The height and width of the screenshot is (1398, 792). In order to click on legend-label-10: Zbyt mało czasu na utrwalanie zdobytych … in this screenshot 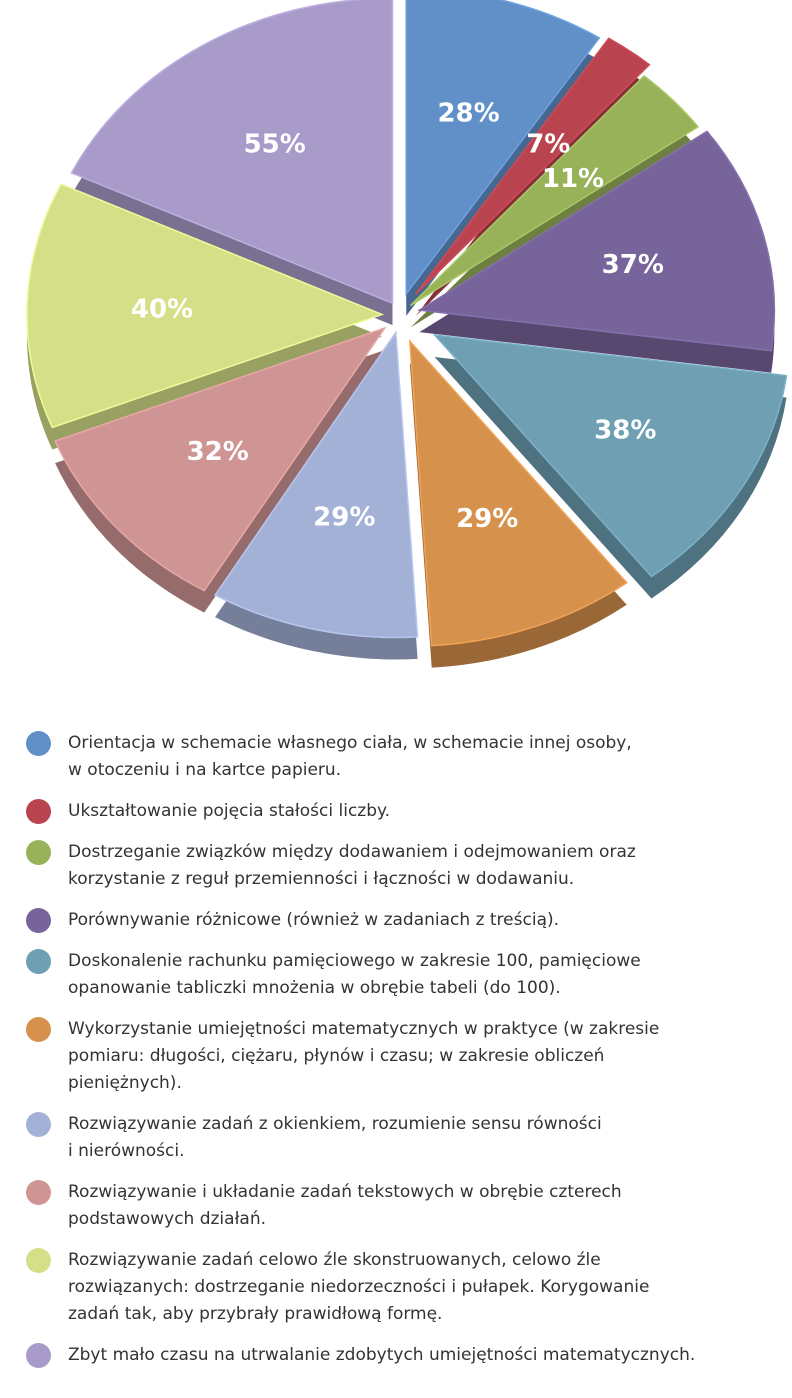, I will do `click(382, 1355)`.